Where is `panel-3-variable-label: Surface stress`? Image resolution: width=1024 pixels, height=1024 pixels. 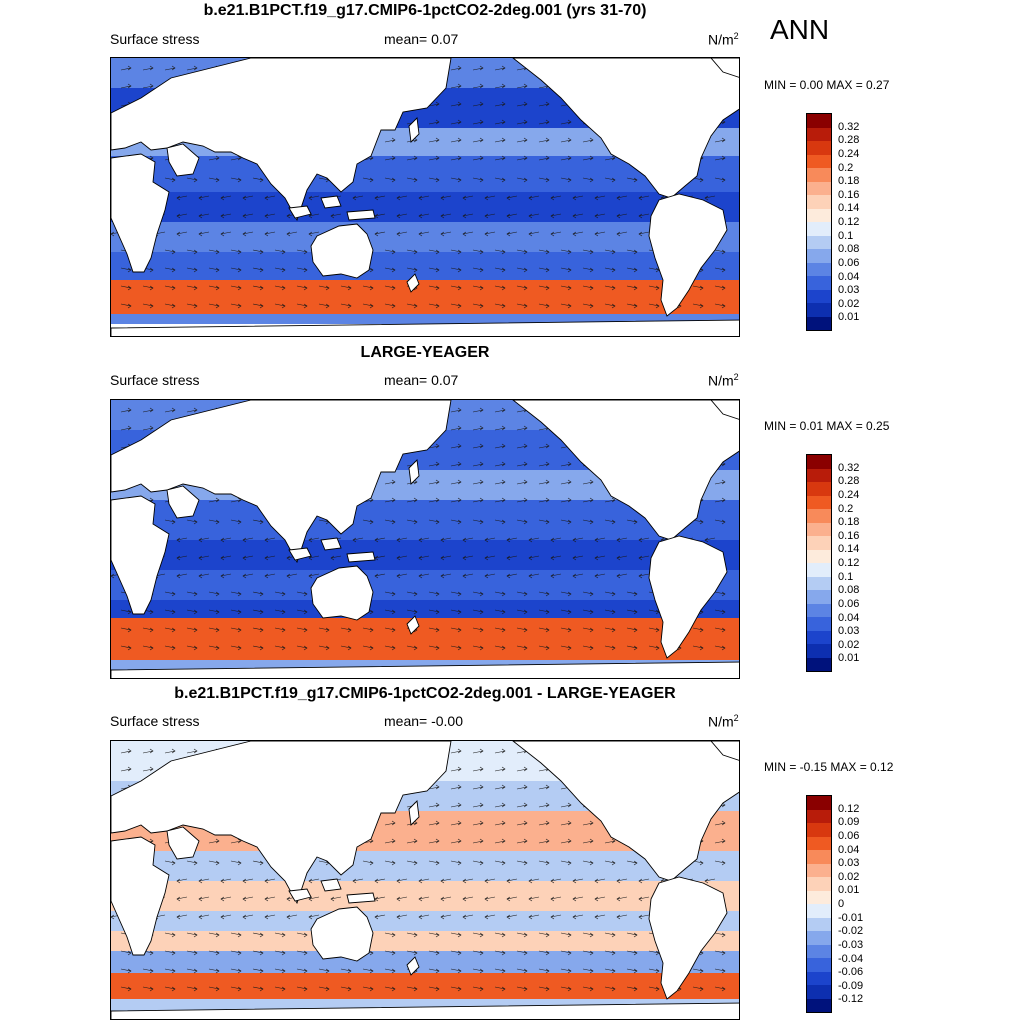 panel-3-variable-label: Surface stress is located at coordinates (155, 721).